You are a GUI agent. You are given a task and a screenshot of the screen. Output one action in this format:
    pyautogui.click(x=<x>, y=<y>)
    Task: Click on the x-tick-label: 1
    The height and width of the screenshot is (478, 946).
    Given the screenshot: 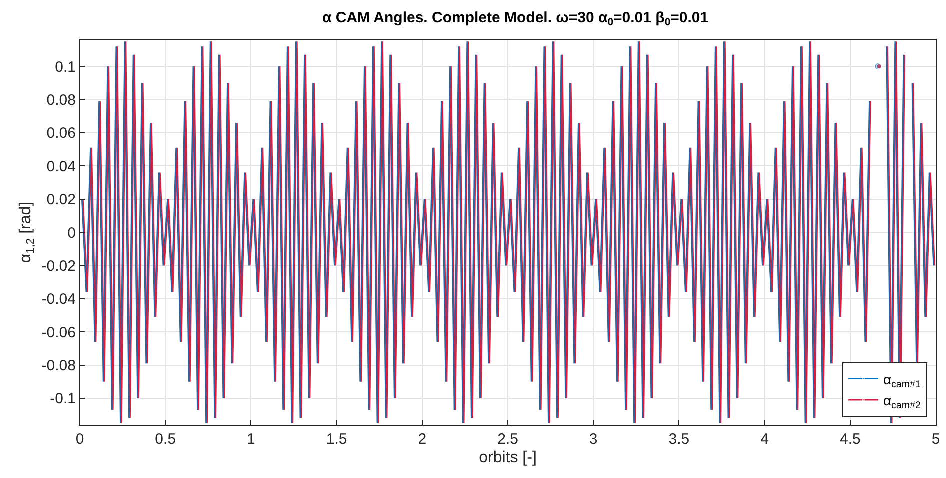 What is the action you would take?
    pyautogui.click(x=251, y=439)
    